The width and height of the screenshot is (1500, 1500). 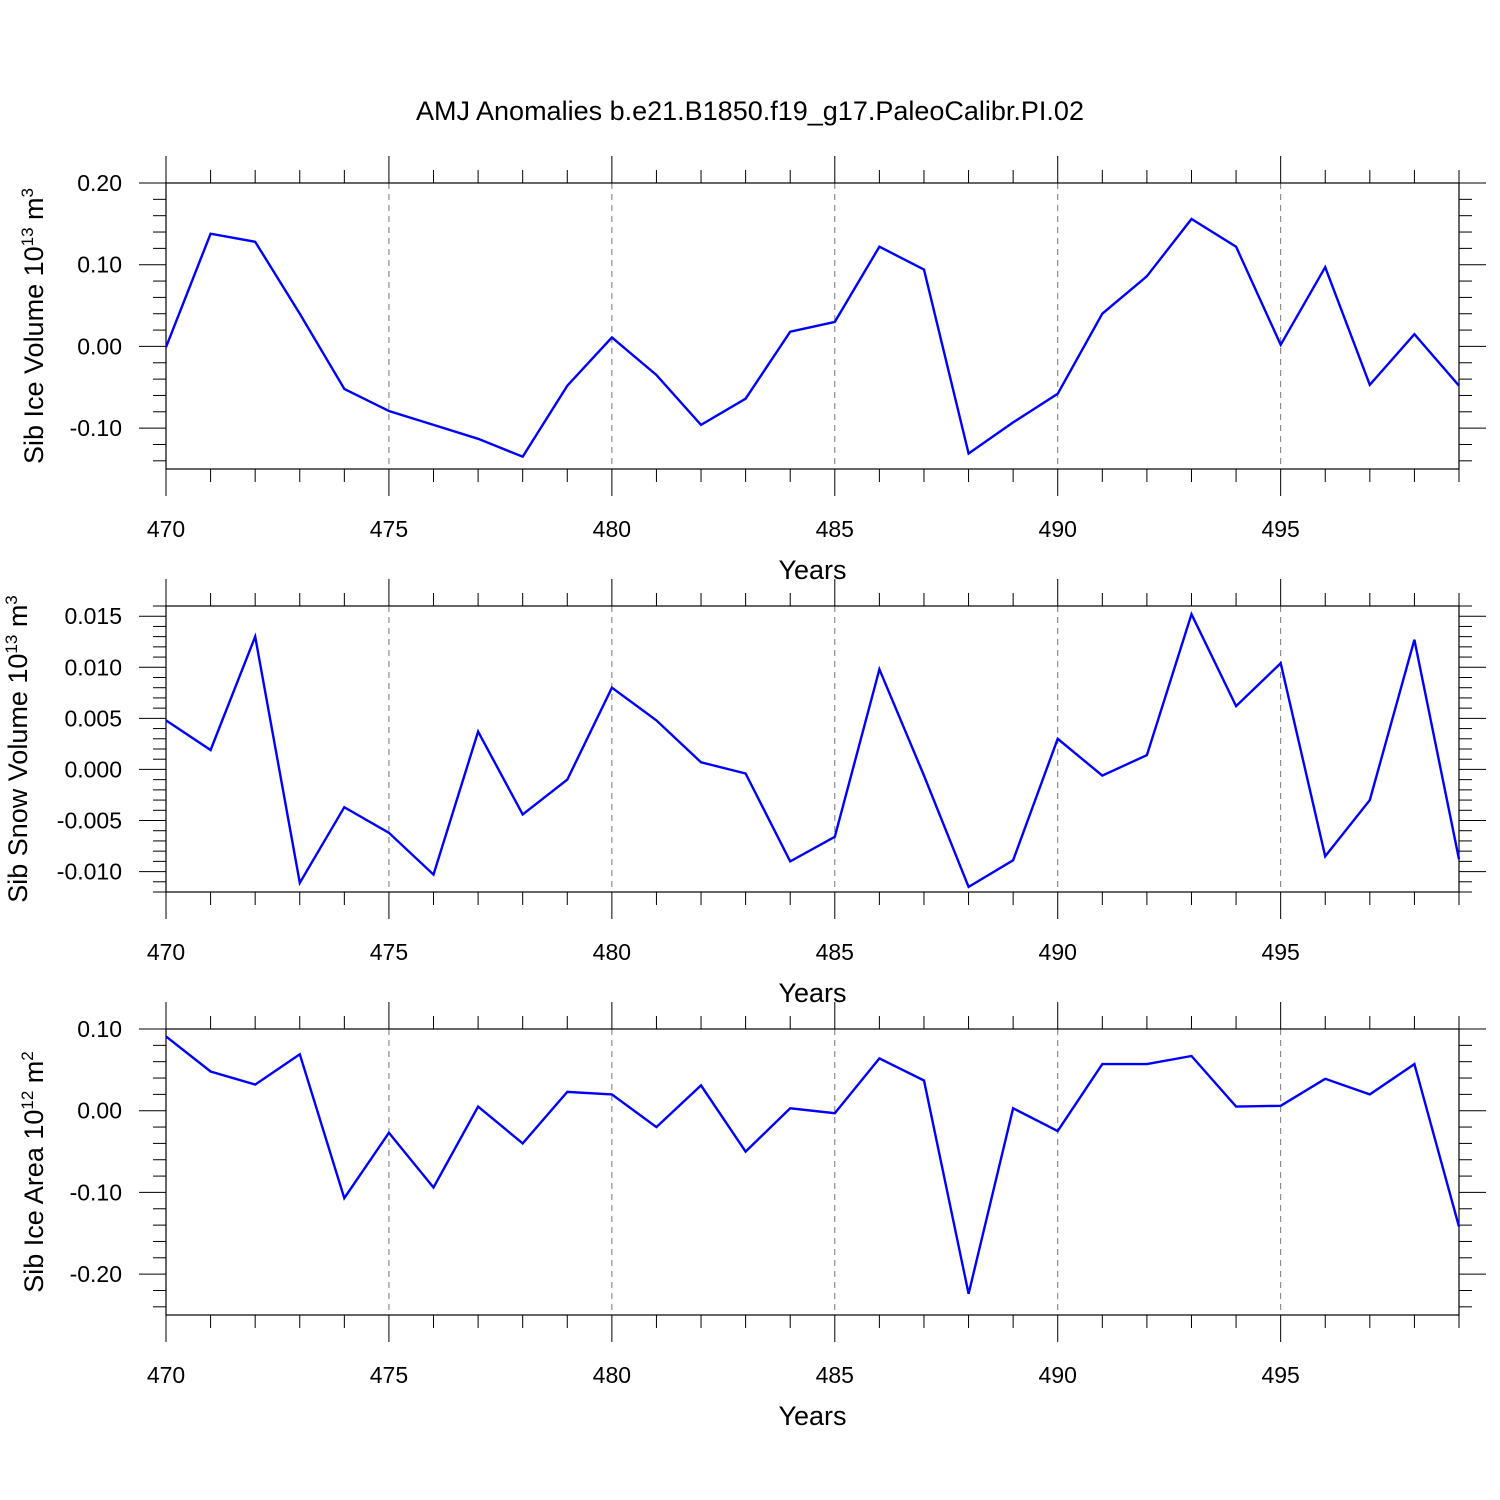 What do you see at coordinates (27, 1100) in the screenshot?
I see `y-axis-label-exponent: 12` at bounding box center [27, 1100].